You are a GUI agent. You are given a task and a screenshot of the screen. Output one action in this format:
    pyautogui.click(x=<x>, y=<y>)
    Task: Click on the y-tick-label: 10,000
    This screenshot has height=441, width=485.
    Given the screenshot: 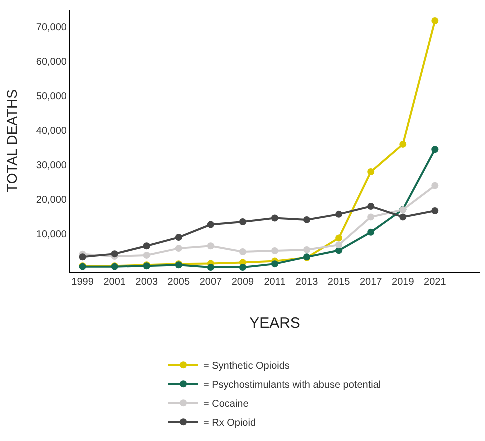 What is the action you would take?
    pyautogui.click(x=52, y=235)
    